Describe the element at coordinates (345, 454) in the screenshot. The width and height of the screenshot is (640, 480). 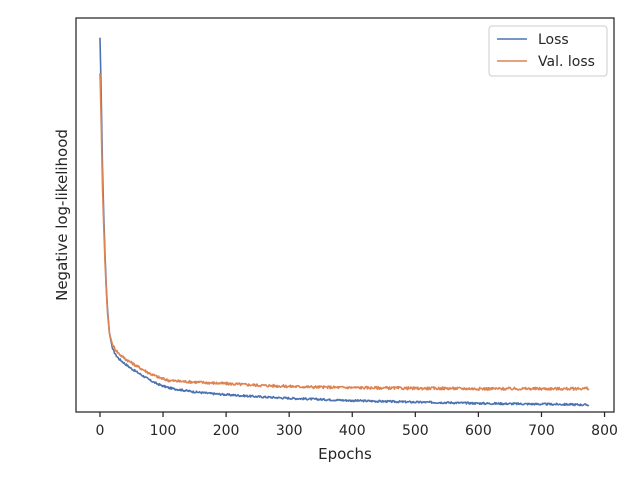
I see `x-axis-label: Epochs` at that location.